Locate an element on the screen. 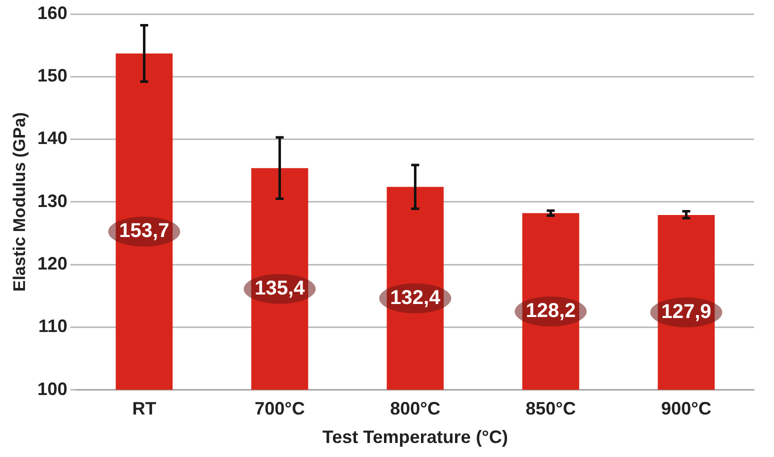 Image resolution: width=774 pixels, height=457 pixels. y-tick-label: 140 is located at coordinates (52, 138).